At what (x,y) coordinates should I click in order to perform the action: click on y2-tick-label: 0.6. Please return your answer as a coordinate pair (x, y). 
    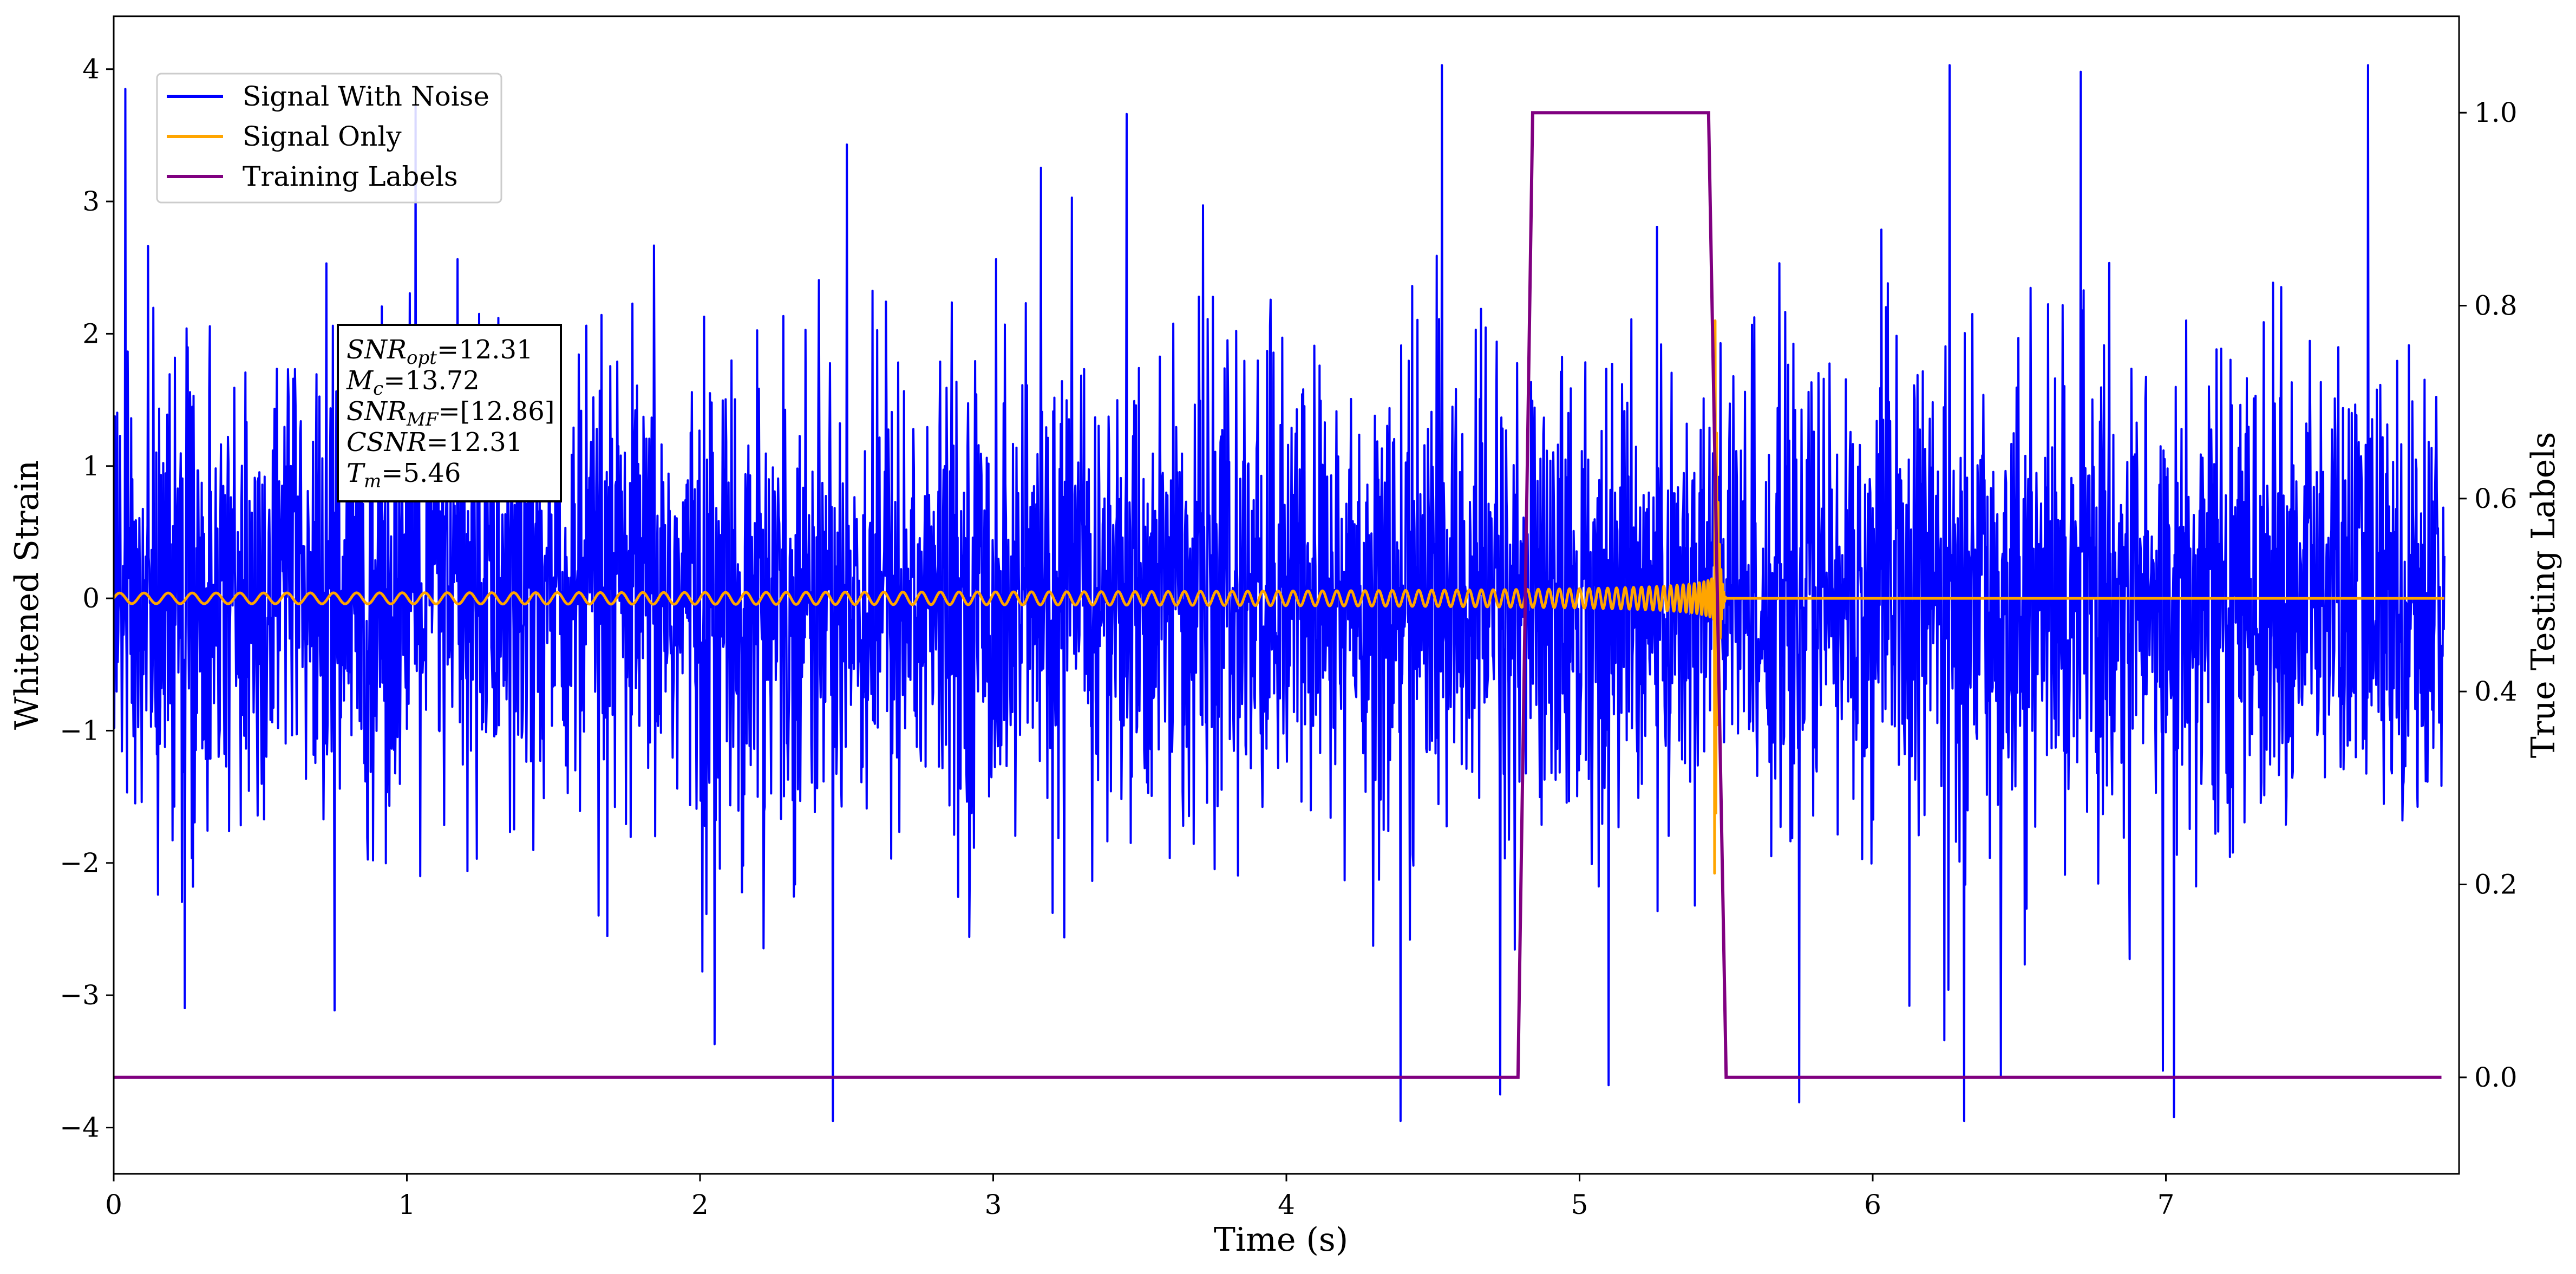
    Looking at the image, I should click on (2496, 498).